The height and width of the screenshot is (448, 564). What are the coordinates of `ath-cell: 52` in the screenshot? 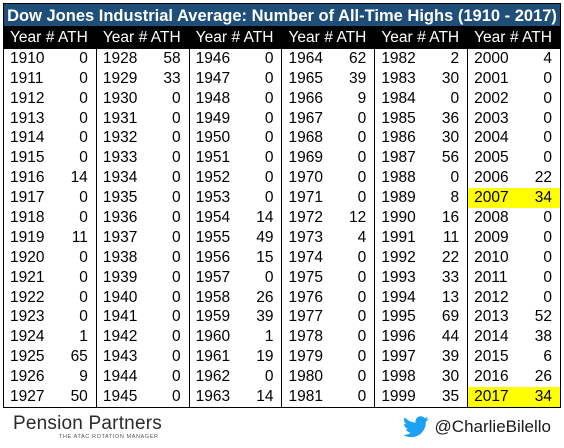 It's located at (543, 317).